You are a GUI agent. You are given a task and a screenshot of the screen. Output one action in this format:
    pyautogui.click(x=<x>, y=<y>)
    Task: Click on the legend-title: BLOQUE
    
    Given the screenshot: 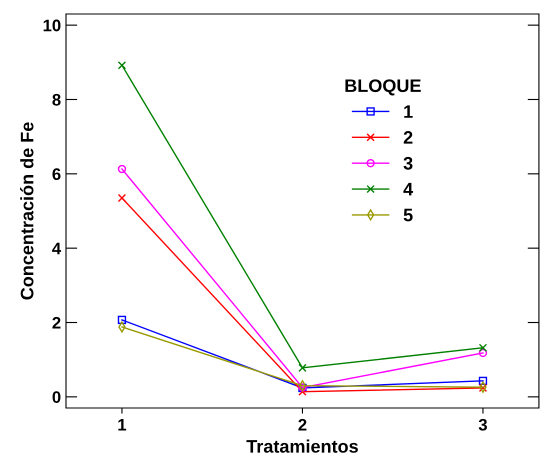 What is the action you would take?
    pyautogui.click(x=383, y=87)
    